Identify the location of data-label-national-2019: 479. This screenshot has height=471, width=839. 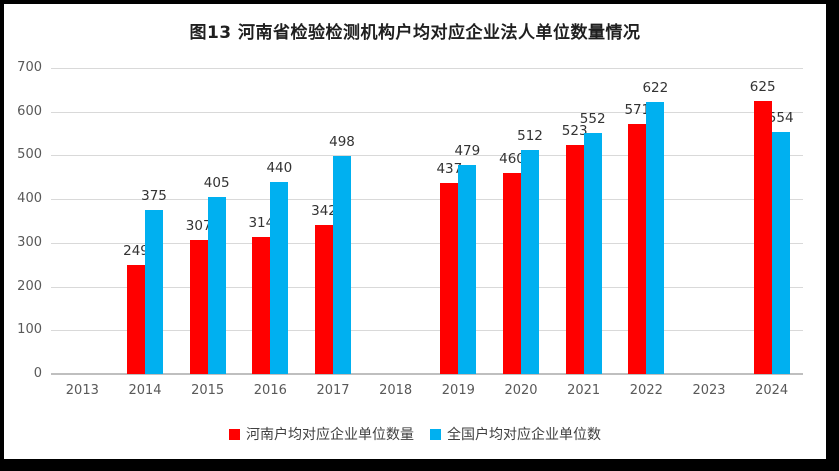
(467, 150).